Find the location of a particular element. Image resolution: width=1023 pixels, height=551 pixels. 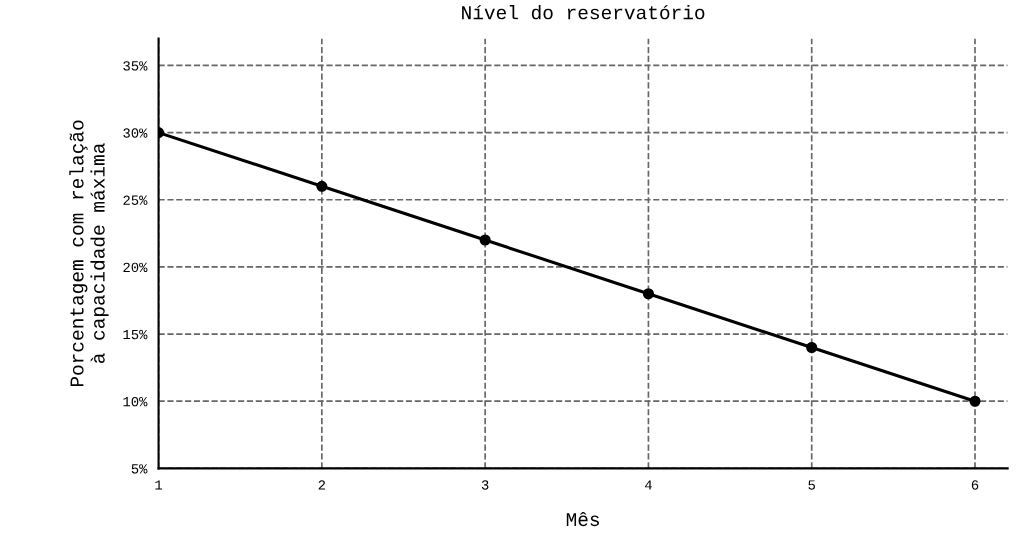

y-tick-label: 30% is located at coordinates (135, 133).